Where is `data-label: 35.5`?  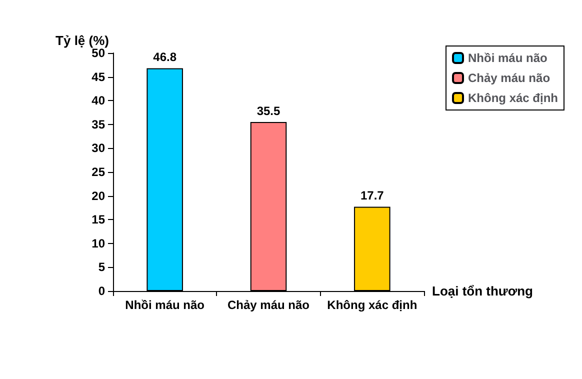
data-label: 35.5 is located at coordinates (268, 111).